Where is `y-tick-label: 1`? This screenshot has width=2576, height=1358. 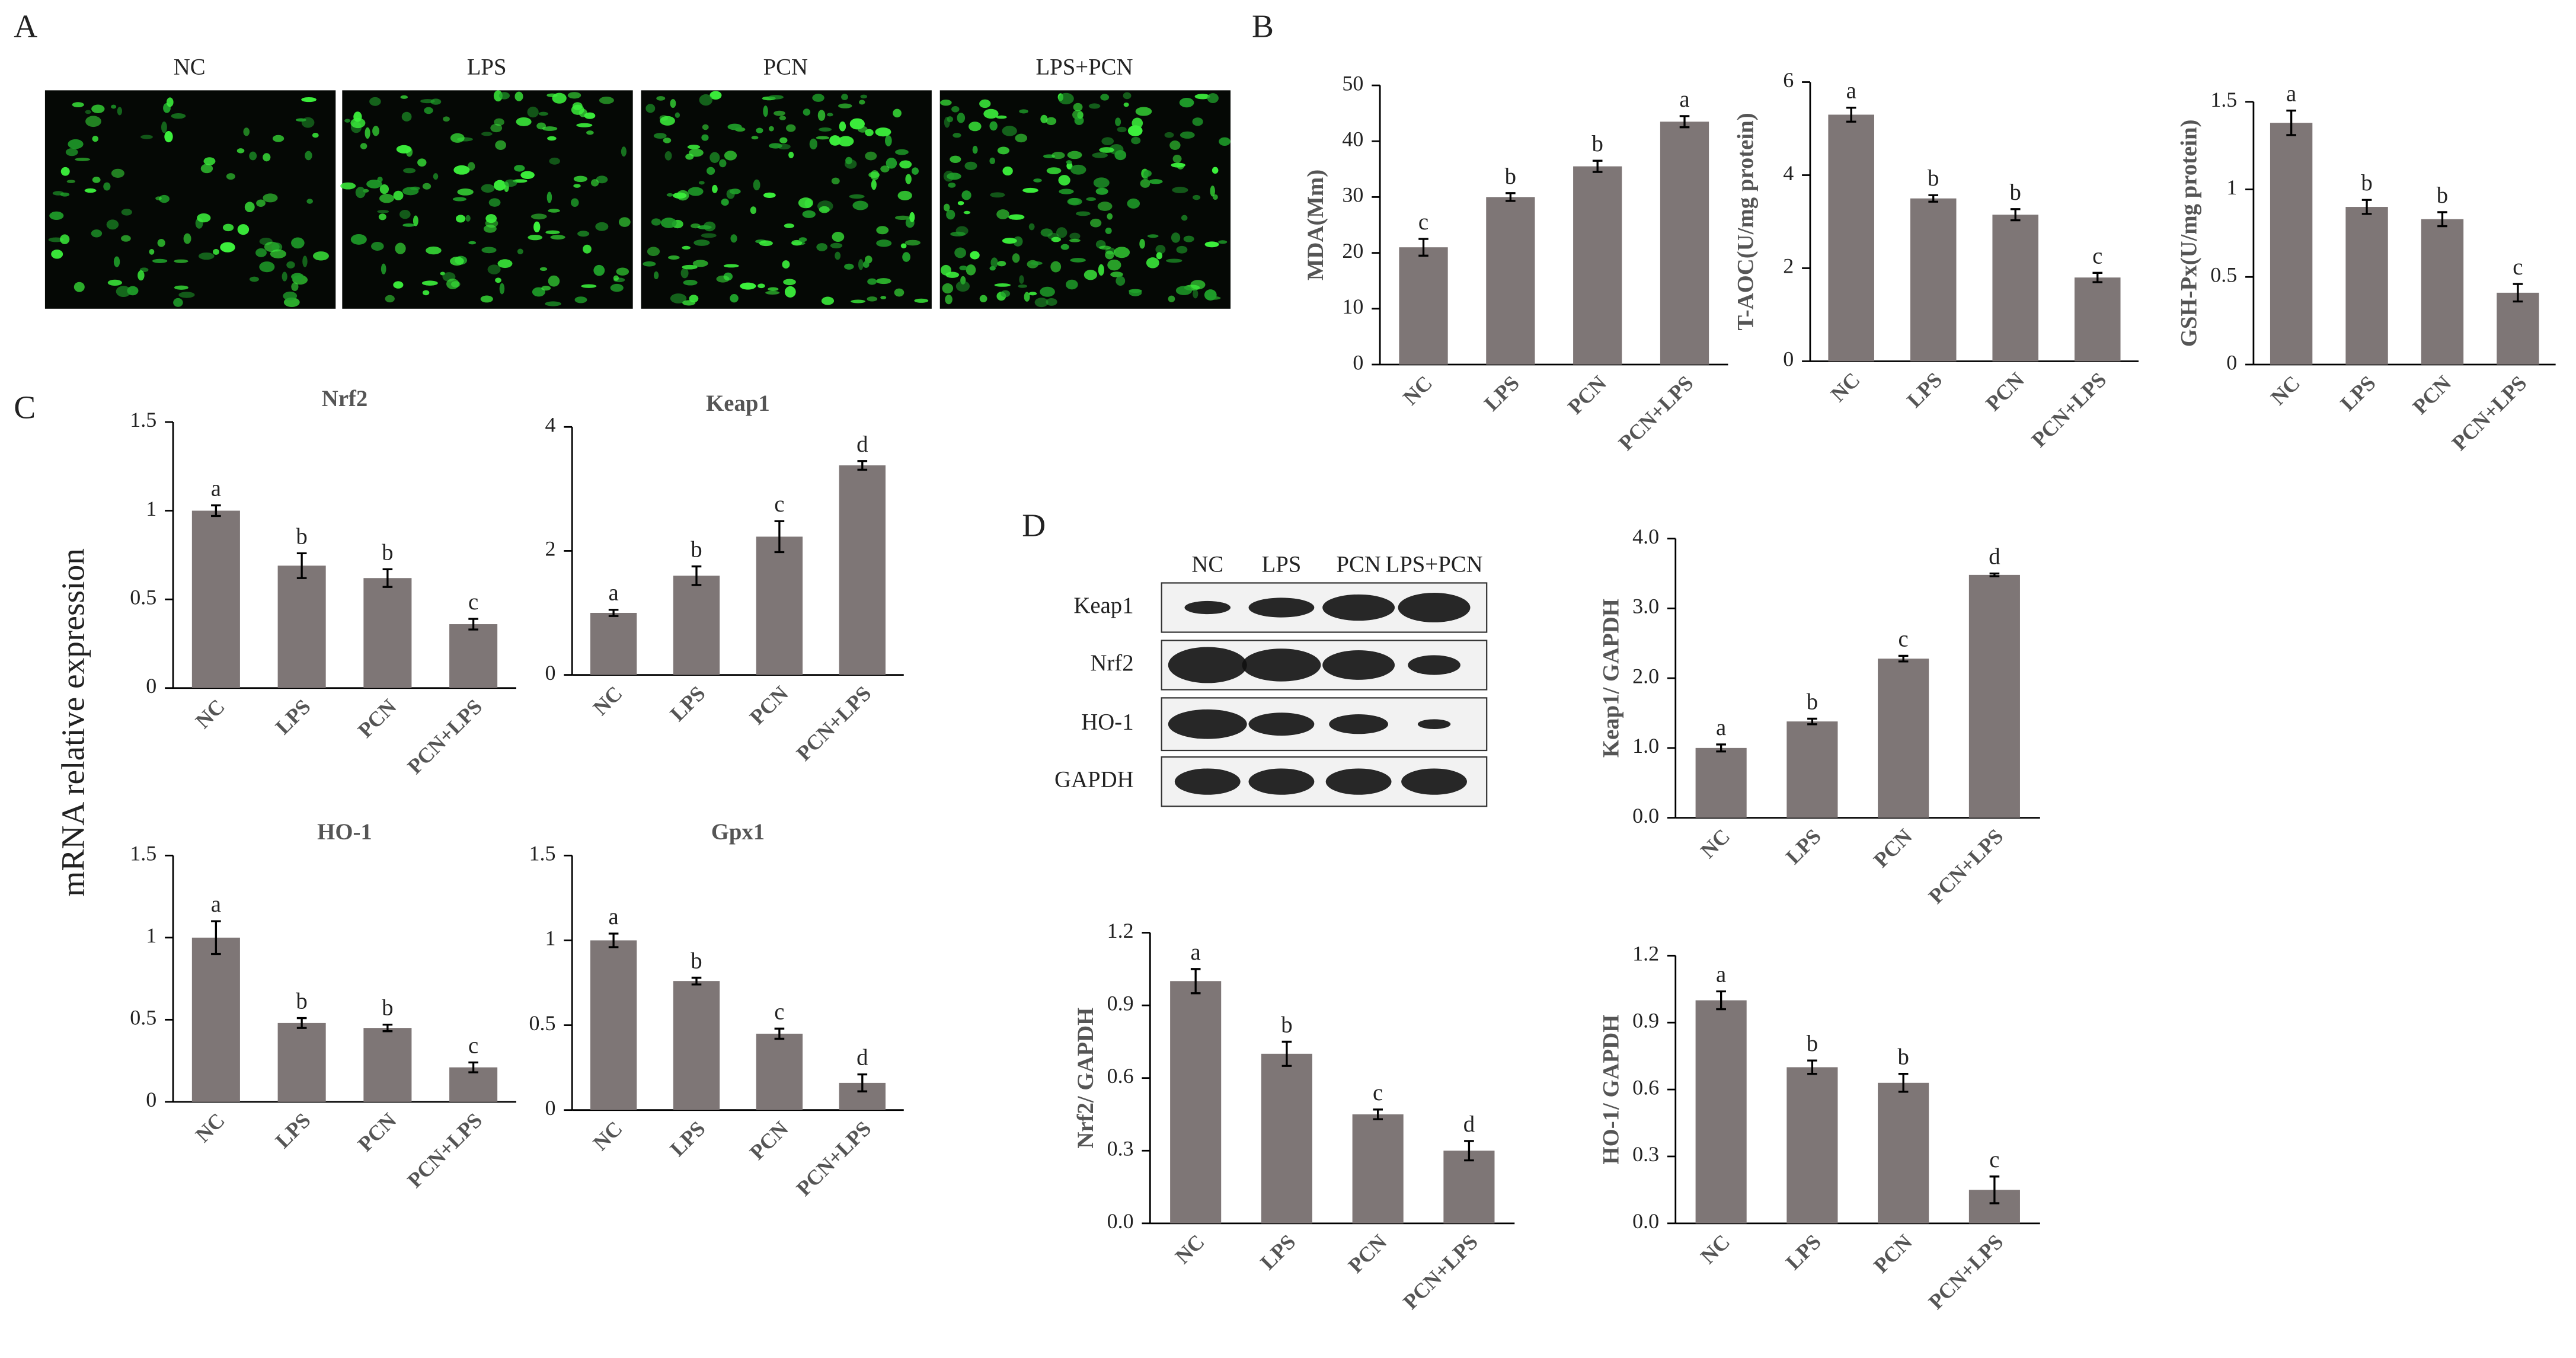 y-tick-label: 1 is located at coordinates (151, 508).